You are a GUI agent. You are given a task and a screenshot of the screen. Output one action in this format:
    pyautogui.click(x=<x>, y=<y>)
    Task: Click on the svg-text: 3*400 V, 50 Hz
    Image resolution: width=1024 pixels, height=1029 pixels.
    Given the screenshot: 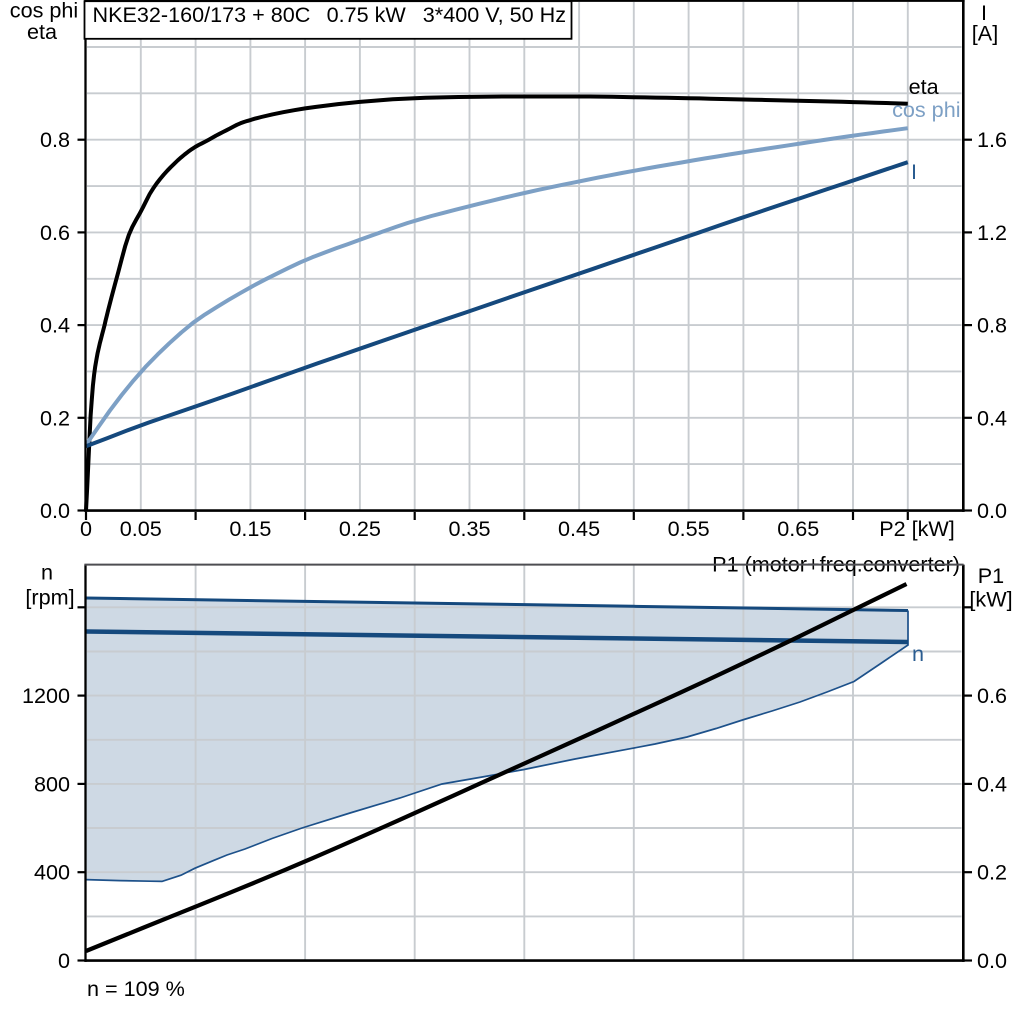 What is the action you would take?
    pyautogui.click(x=494, y=14)
    